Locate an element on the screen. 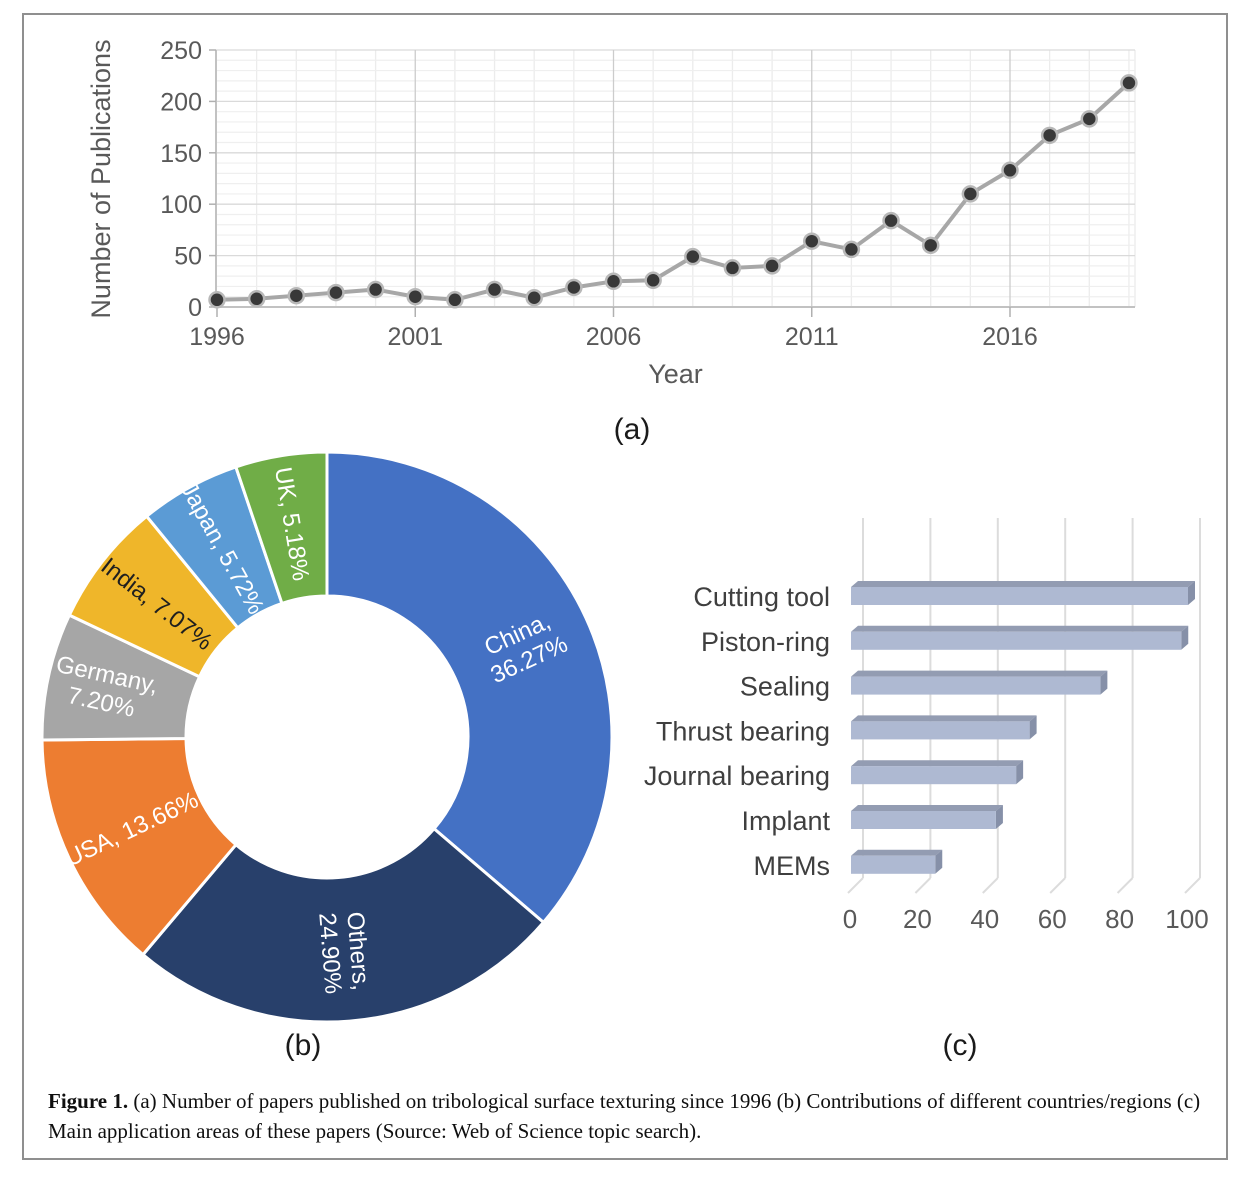 This screenshot has height=1192, width=1252. bar-journal-bearing is located at coordinates (937, 772).